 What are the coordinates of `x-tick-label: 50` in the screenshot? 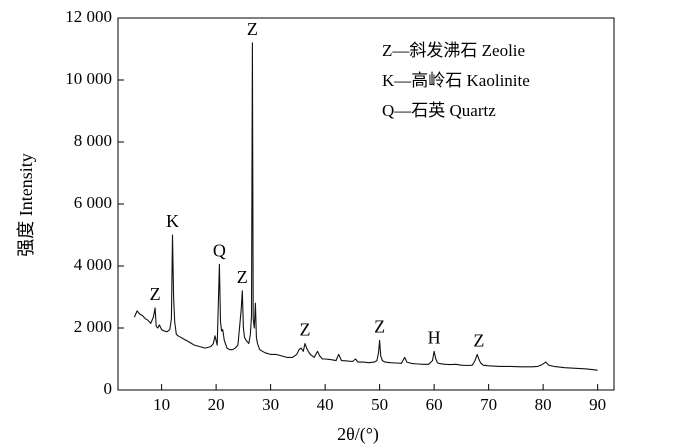 It's located at (379, 404).